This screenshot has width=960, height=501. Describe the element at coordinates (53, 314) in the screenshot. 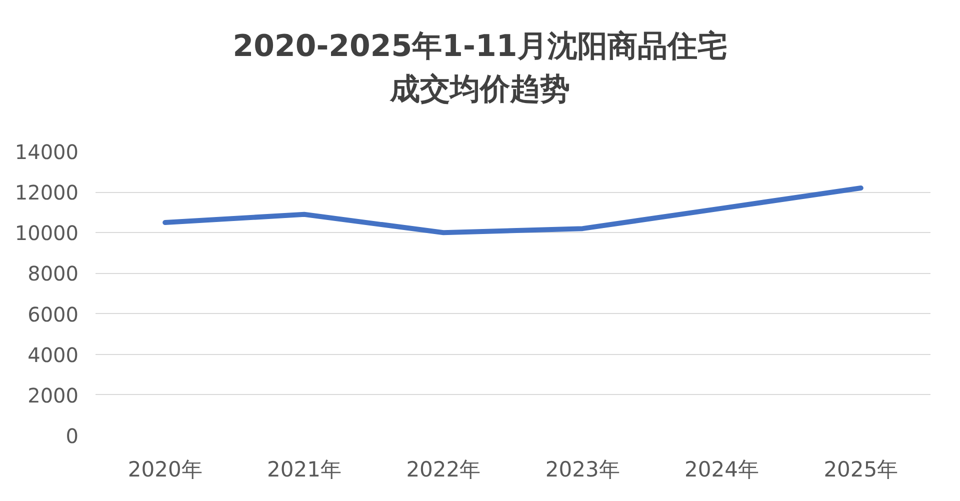

I see `y-tick-label: 6000` at that location.